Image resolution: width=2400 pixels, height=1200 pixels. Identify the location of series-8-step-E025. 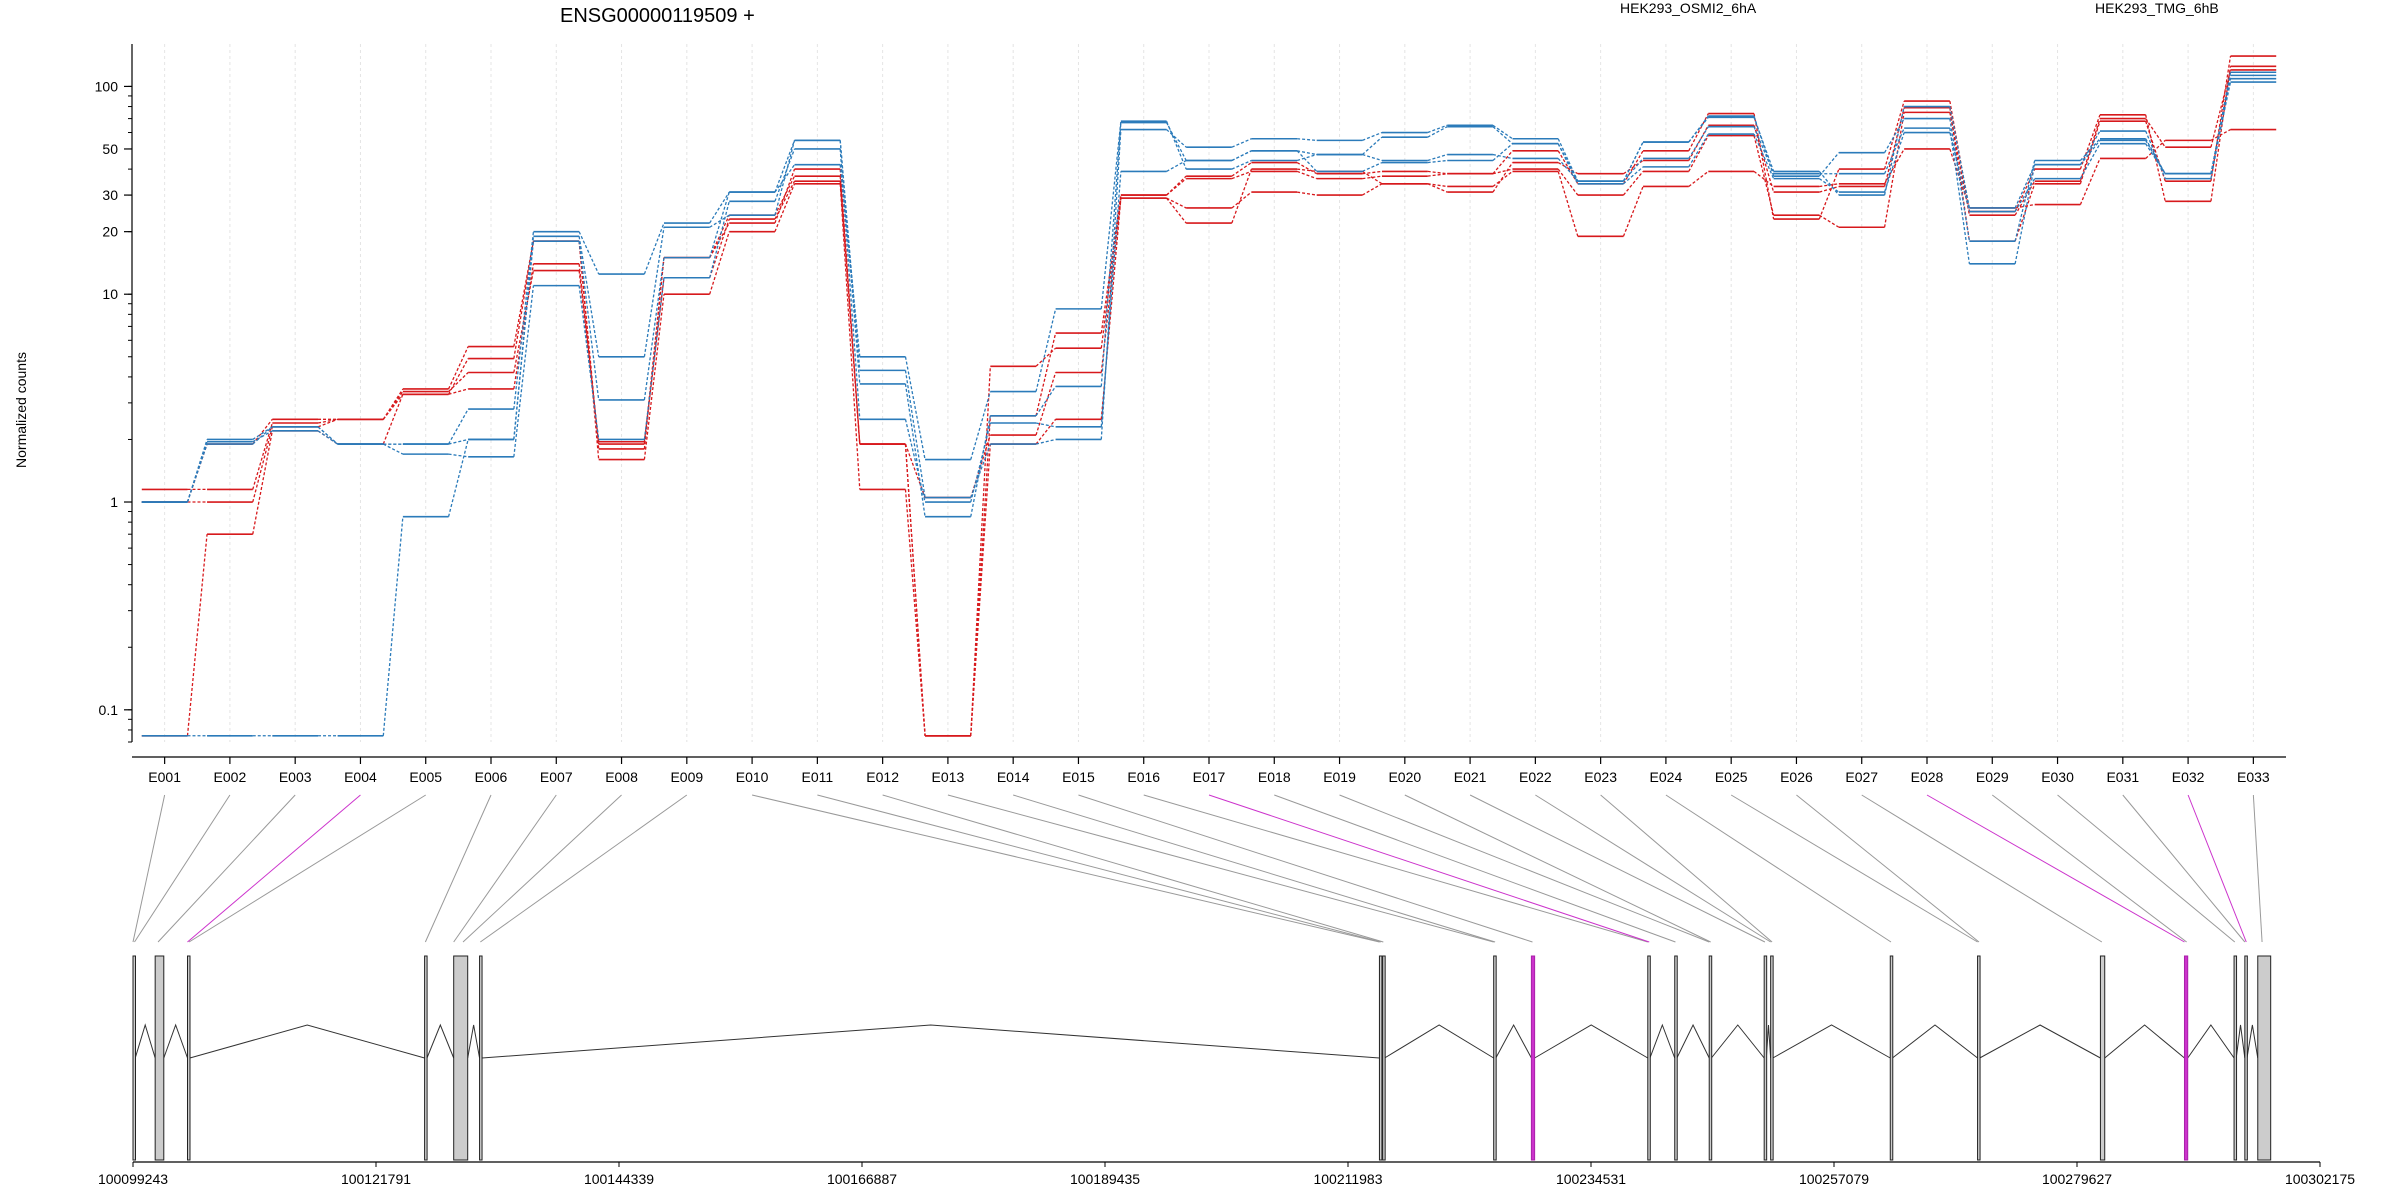
(1764, 144).